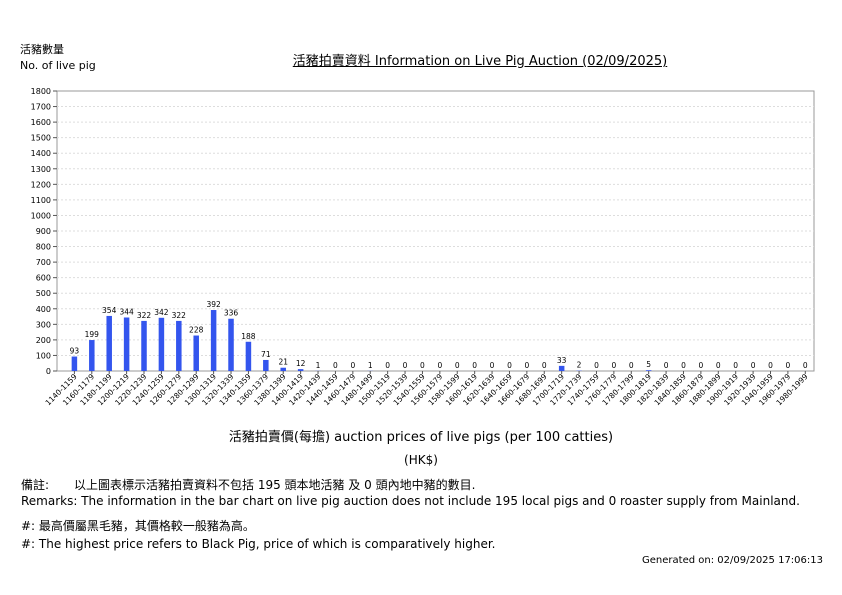 The image size is (842, 595). I want to click on y-axis-title-en: No. of live pig, so click(58, 65).